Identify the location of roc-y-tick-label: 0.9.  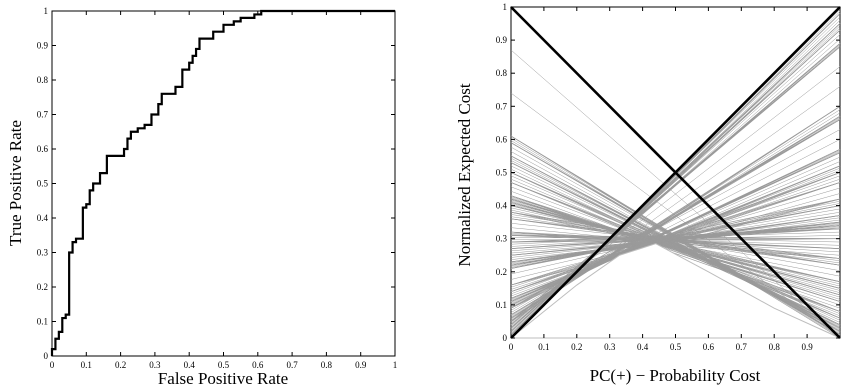
(43, 46).